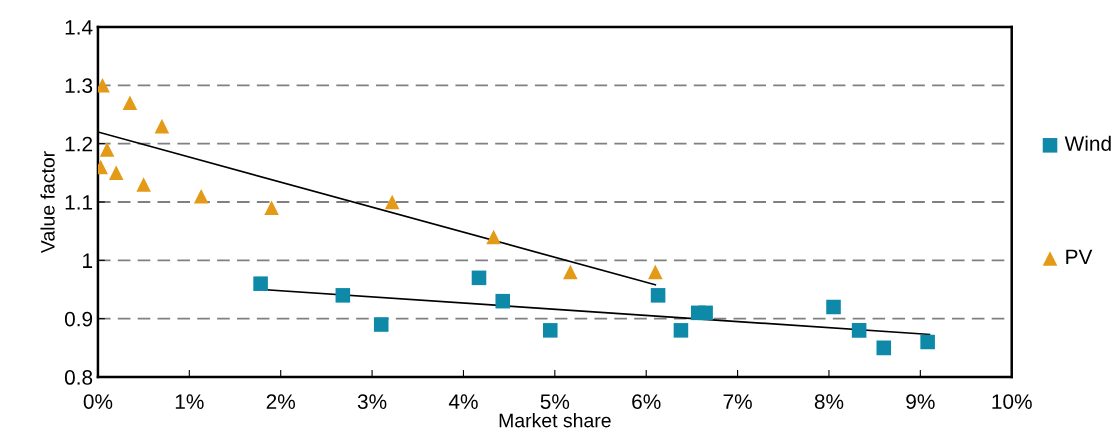  Describe the element at coordinates (372, 401) in the screenshot. I see `x-tick-label: 3%` at that location.